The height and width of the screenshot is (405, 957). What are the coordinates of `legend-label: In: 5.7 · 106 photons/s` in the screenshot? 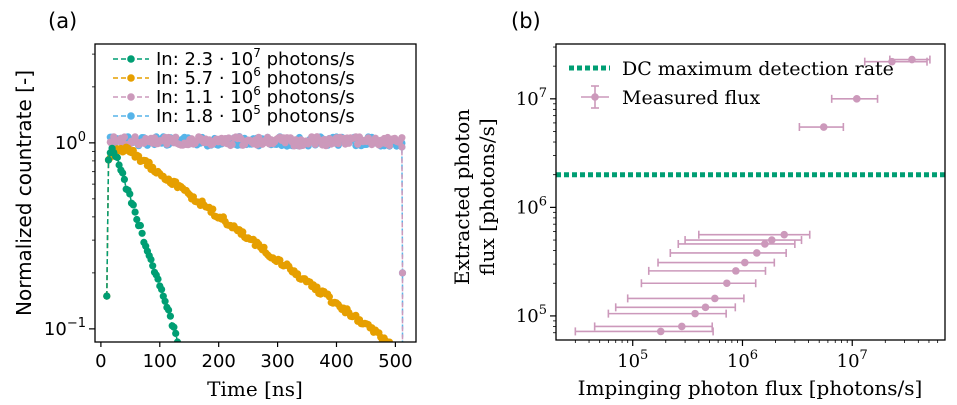 It's located at (255, 77).